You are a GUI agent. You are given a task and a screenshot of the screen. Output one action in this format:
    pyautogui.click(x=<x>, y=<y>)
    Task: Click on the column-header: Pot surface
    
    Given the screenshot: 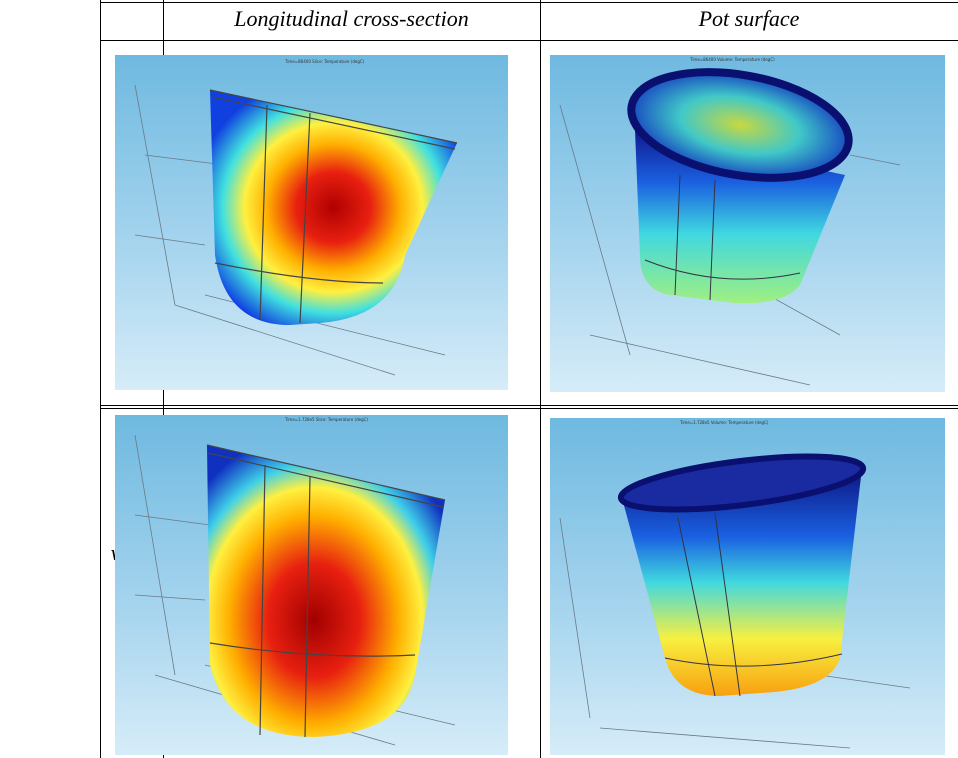 What is the action you would take?
    pyautogui.click(x=749, y=18)
    